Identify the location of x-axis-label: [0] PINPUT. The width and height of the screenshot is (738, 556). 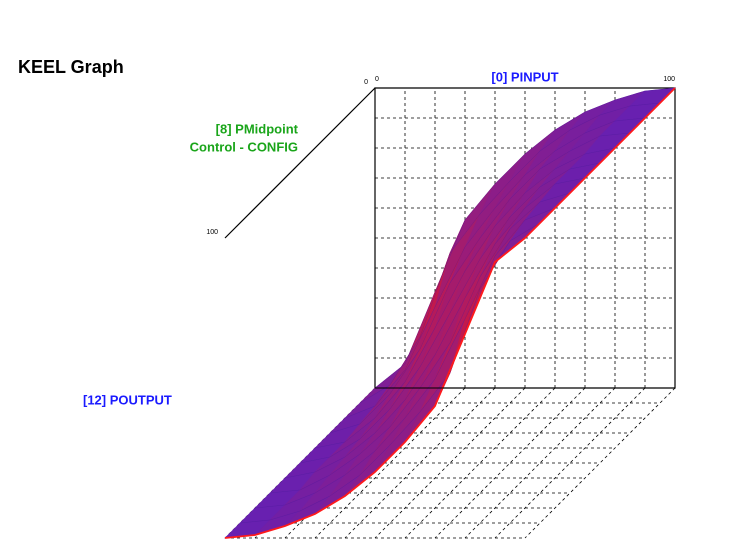
(524, 76).